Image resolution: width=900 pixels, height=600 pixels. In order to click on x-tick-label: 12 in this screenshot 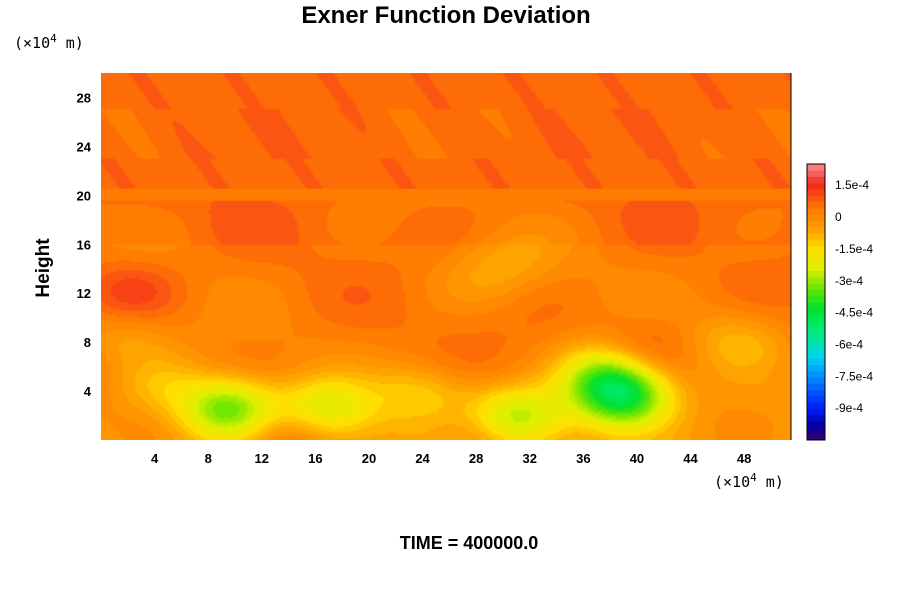, I will do `click(262, 458)`.